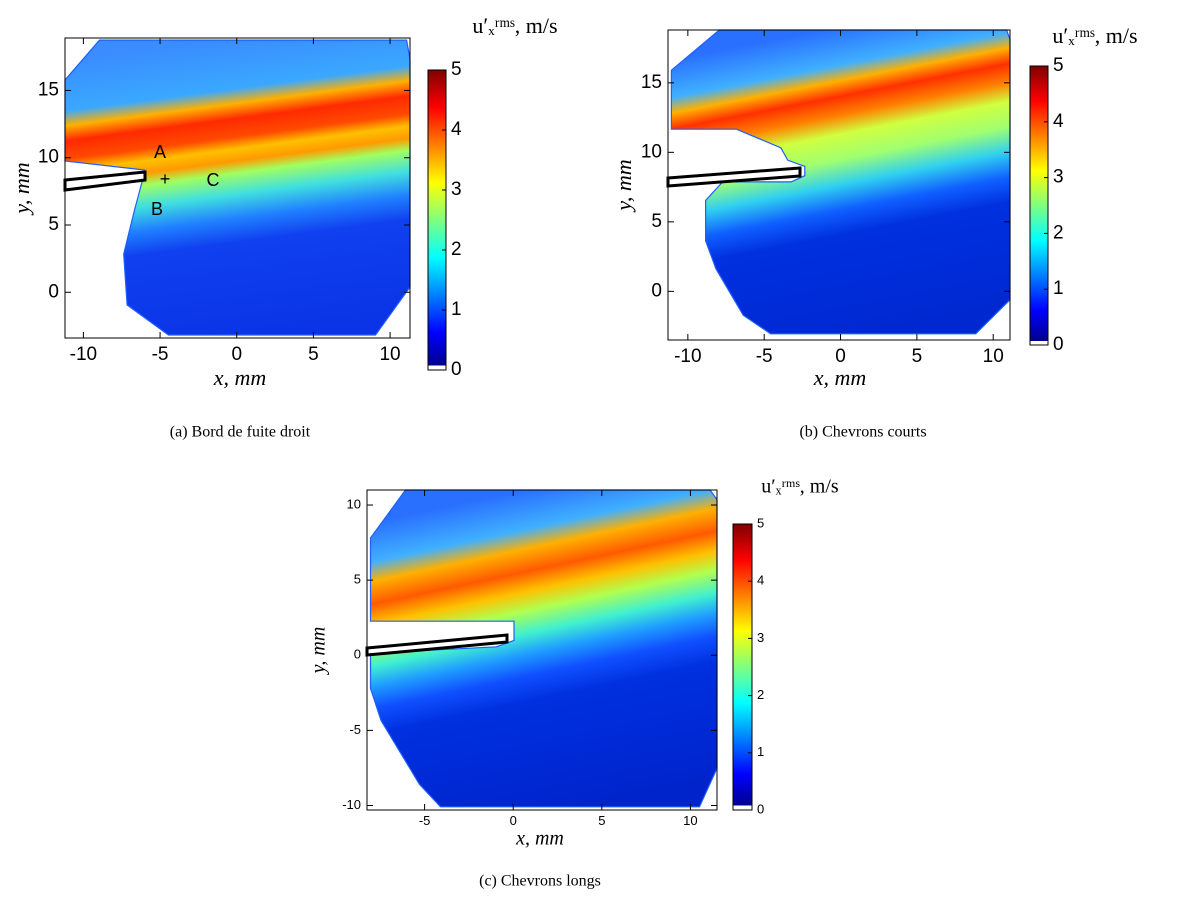  I want to click on caption: (b) Chevrons courts, so click(862, 432).